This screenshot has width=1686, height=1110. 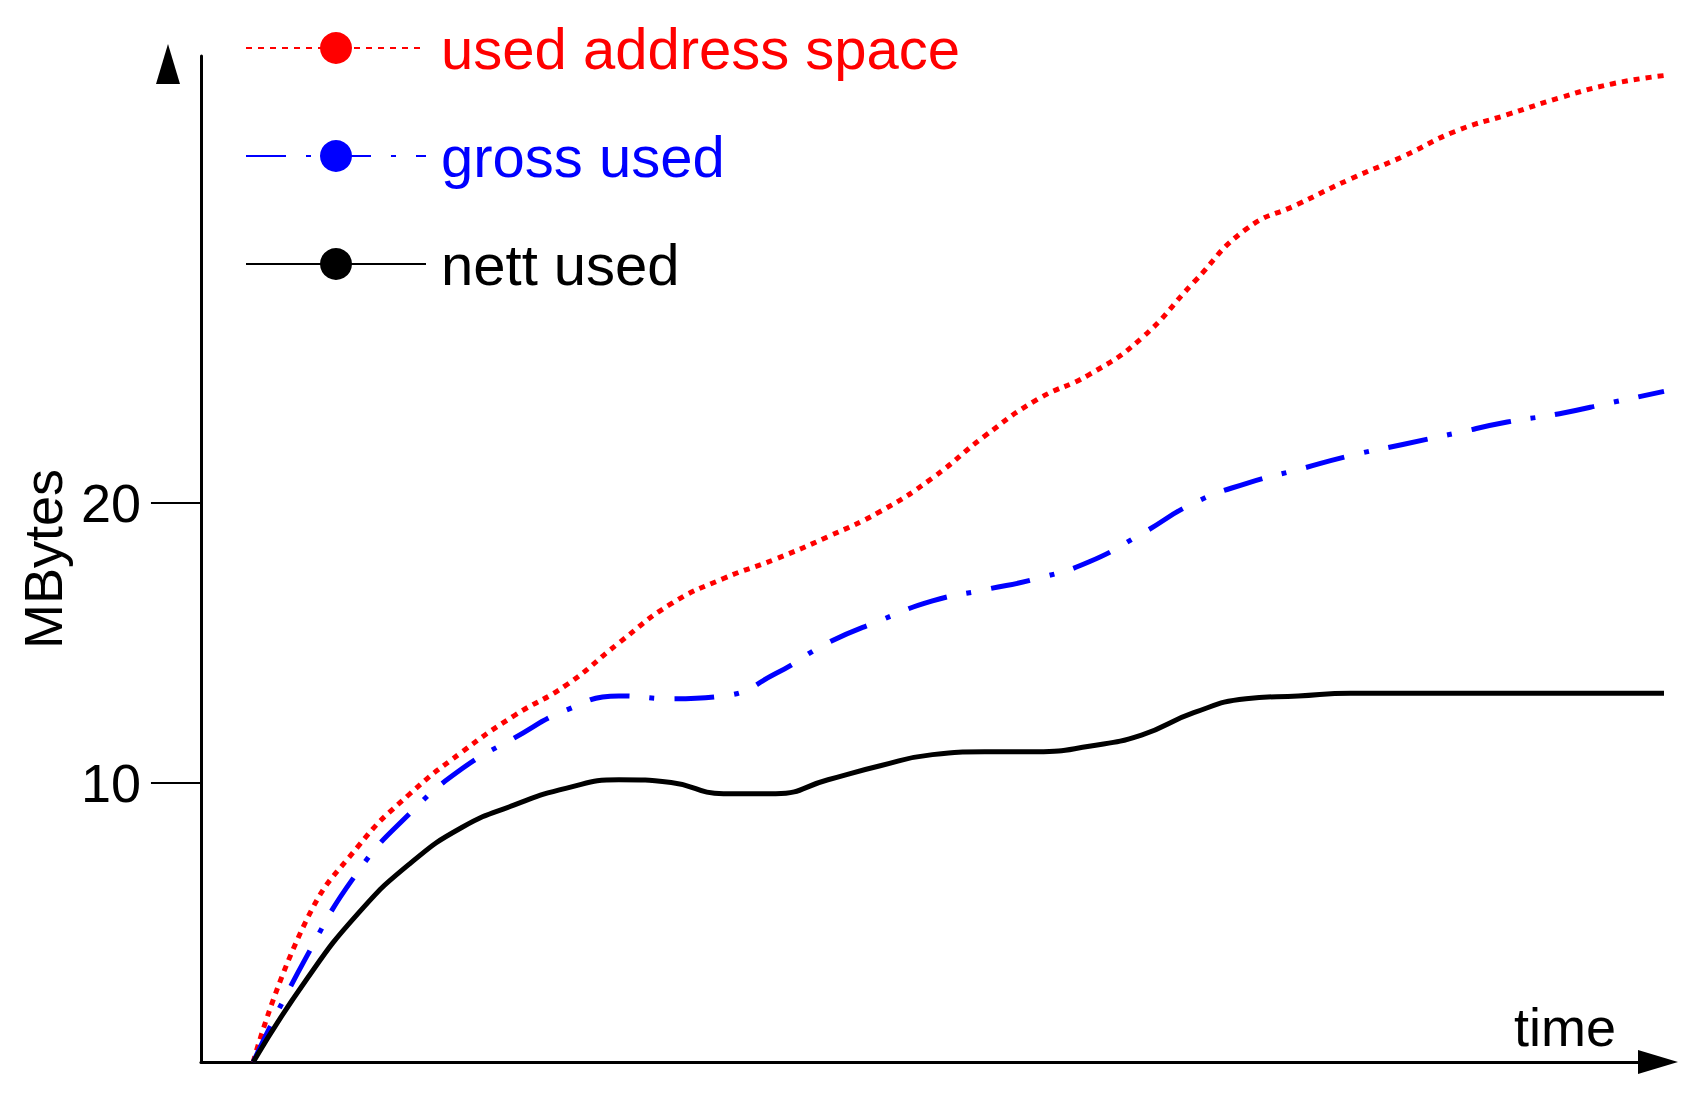 What do you see at coordinates (110, 503) in the screenshot?
I see `y-tick-label: 20` at bounding box center [110, 503].